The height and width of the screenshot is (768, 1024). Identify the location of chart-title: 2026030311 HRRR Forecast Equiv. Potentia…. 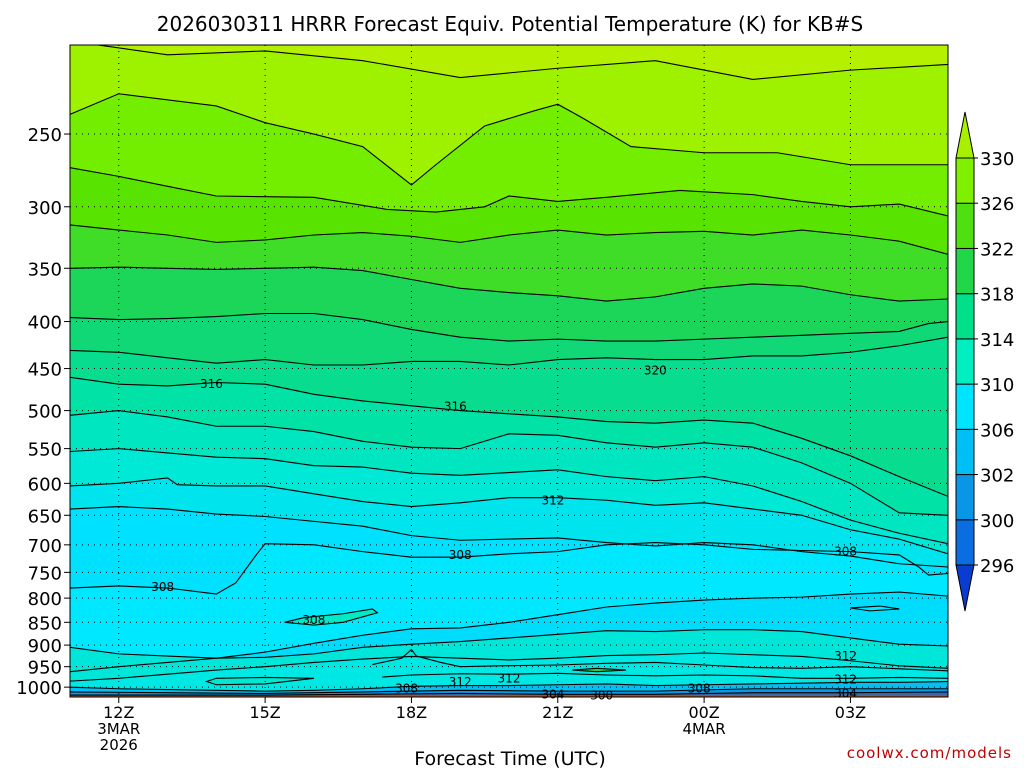
(510, 24).